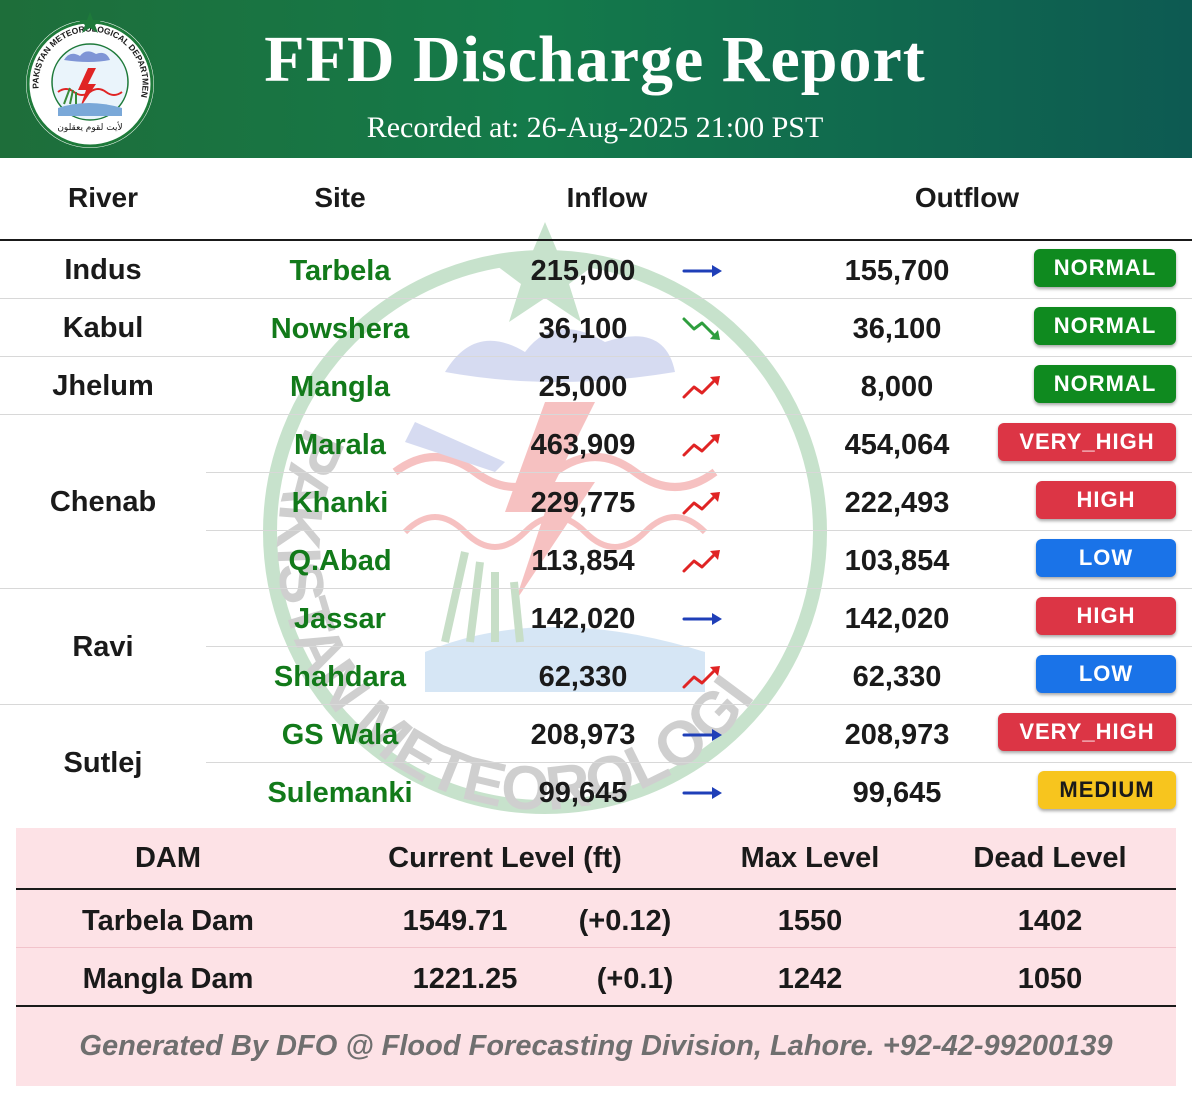 The width and height of the screenshot is (1192, 1094). I want to click on dam-header-divider, so click(596, 889).